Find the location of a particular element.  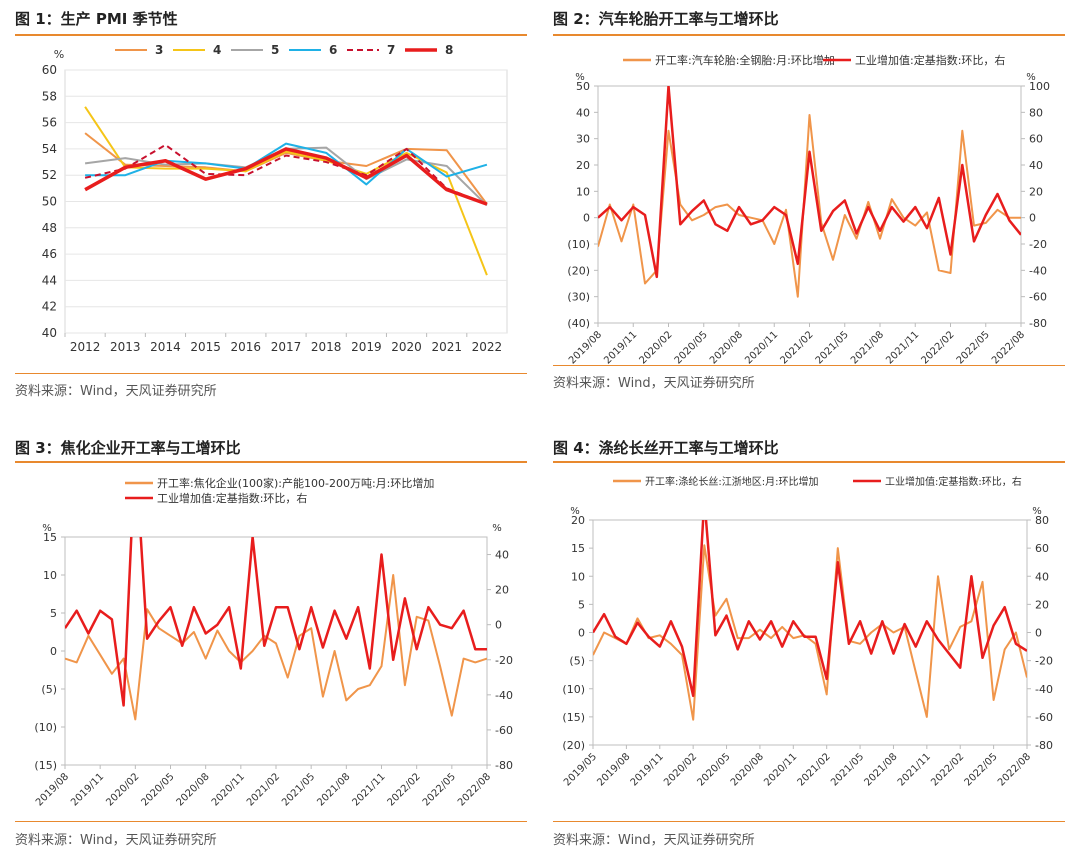

y-tick-label: 10 is located at coordinates (583, 191).